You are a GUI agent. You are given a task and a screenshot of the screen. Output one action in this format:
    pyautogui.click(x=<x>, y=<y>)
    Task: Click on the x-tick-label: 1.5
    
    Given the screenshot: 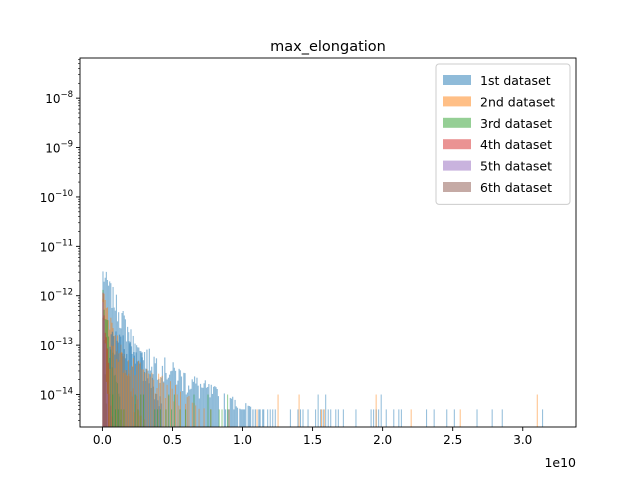 What is the action you would take?
    pyautogui.click(x=312, y=440)
    